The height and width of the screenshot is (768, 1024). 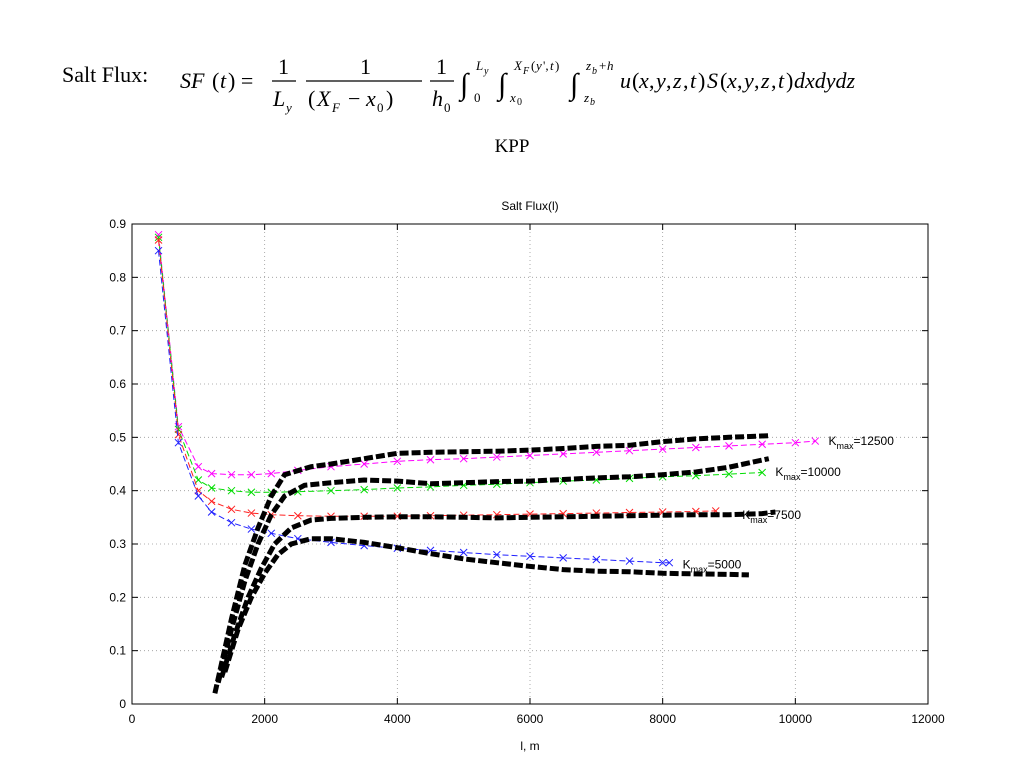 What do you see at coordinates (862, 442) in the screenshot?
I see `kmax-label-0: Kmax=12500` at bounding box center [862, 442].